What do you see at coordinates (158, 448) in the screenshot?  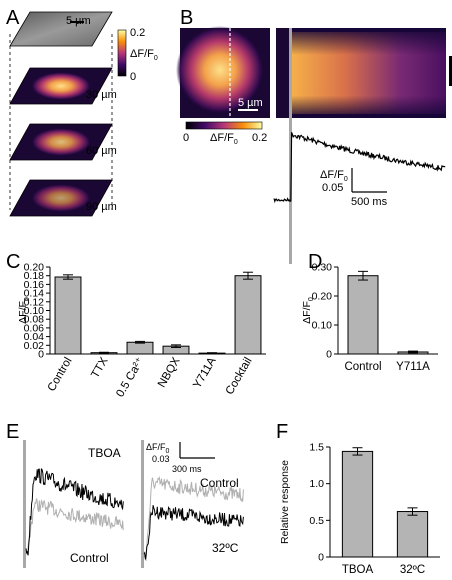 I see `scale-e-ylabel: ΔF/F0` at bounding box center [158, 448].